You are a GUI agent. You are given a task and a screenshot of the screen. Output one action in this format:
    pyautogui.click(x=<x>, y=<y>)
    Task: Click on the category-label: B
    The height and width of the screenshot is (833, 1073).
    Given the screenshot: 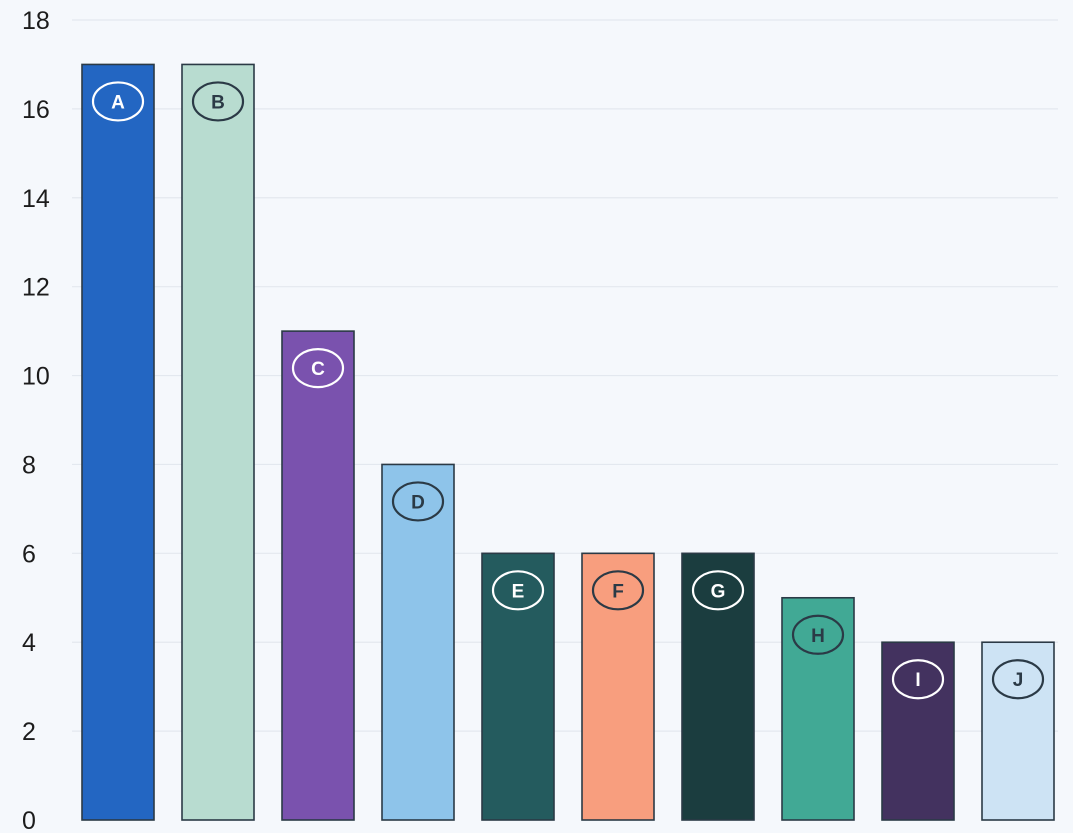 What is the action you would take?
    pyautogui.click(x=218, y=102)
    